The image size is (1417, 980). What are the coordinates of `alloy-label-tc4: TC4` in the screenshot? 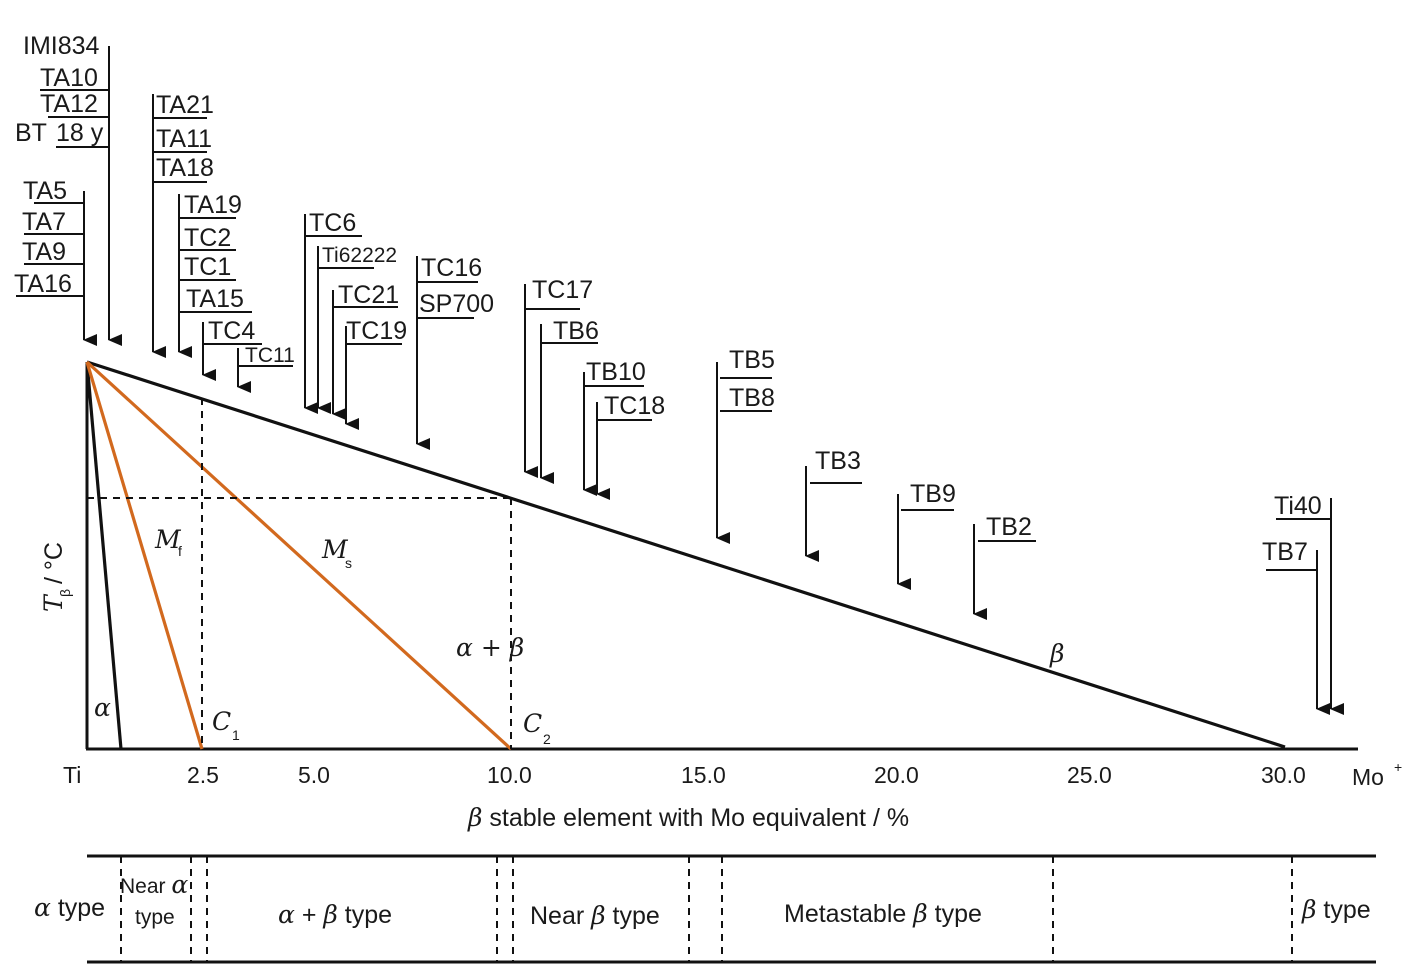 It's located at (231, 331).